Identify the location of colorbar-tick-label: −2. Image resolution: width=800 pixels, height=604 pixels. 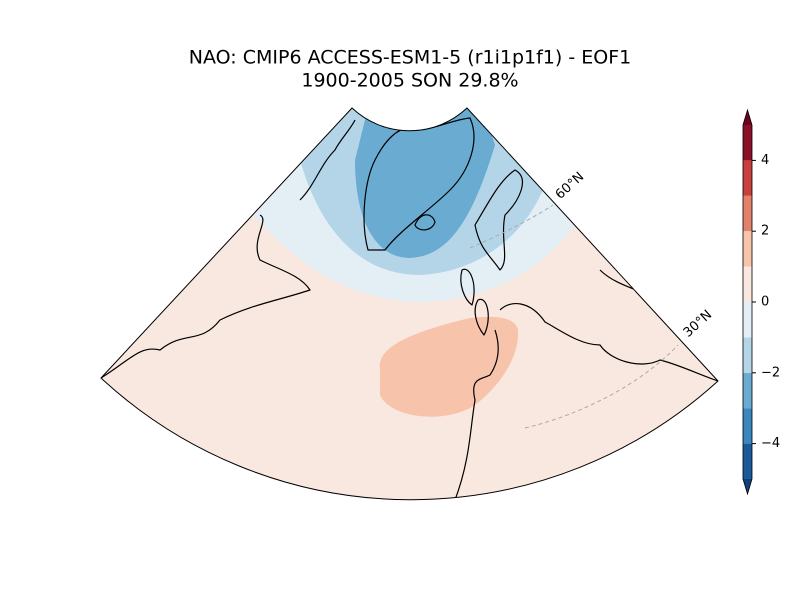
(770, 372).